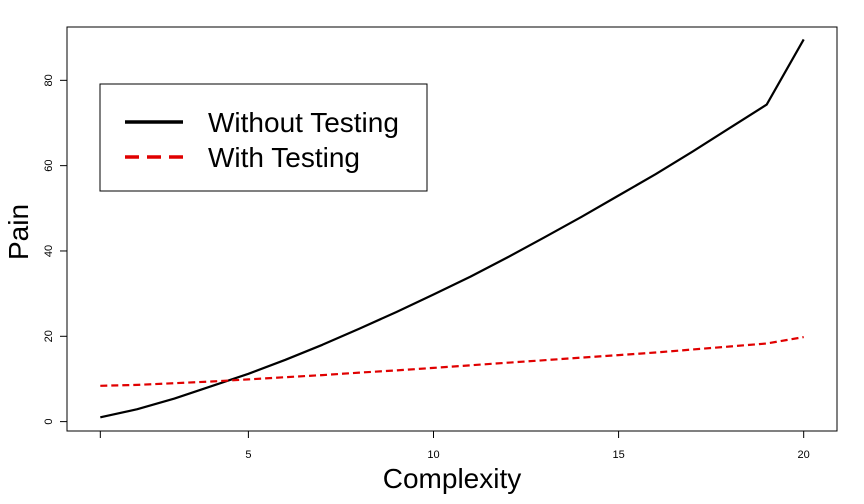 Image resolution: width=864 pixels, height=504 pixels. Describe the element at coordinates (284, 157) in the screenshot. I see `legend-label-with-testing: With Testing` at that location.